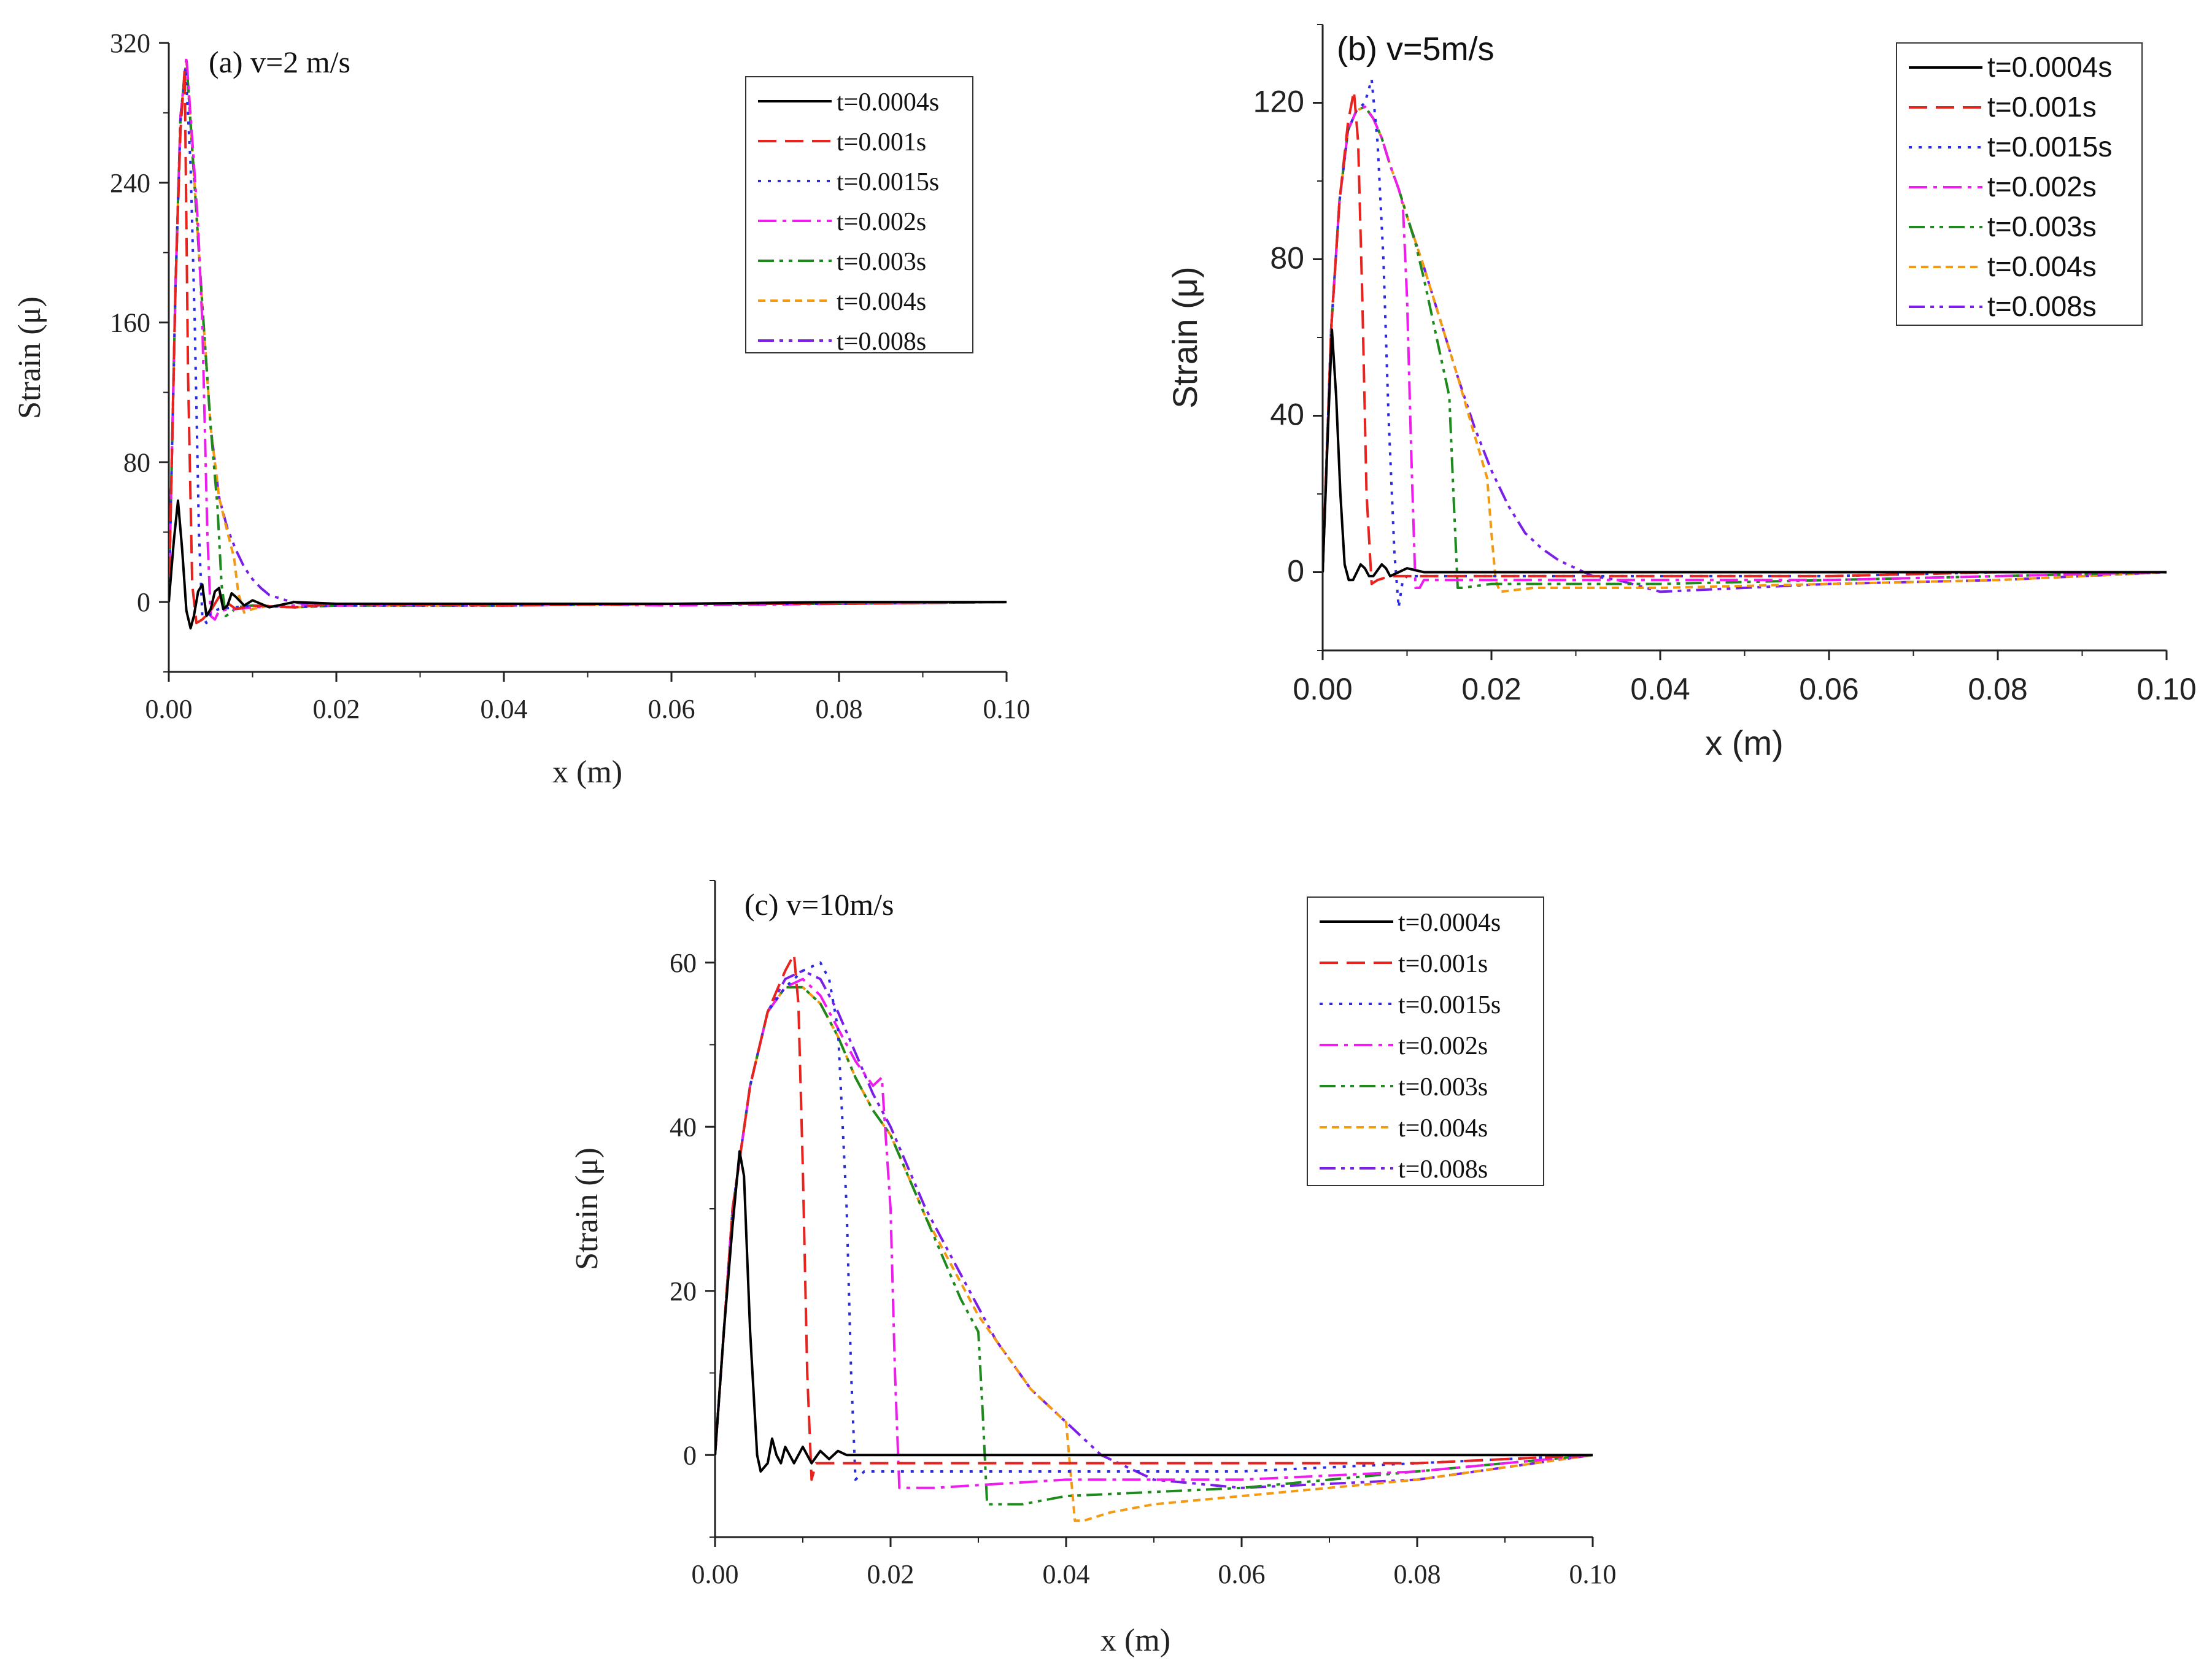  I want to click on y-tick-label: 60, so click(683, 963).